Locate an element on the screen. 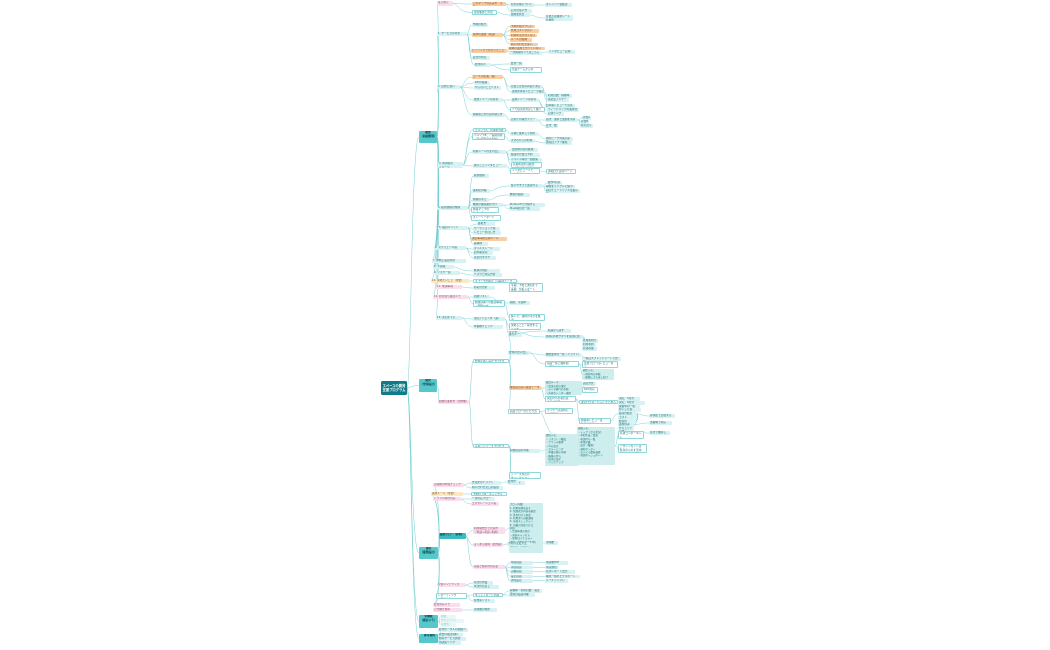  mindmap-node-co6: 現場の運用と合っていない is located at coordinates (526, 48).